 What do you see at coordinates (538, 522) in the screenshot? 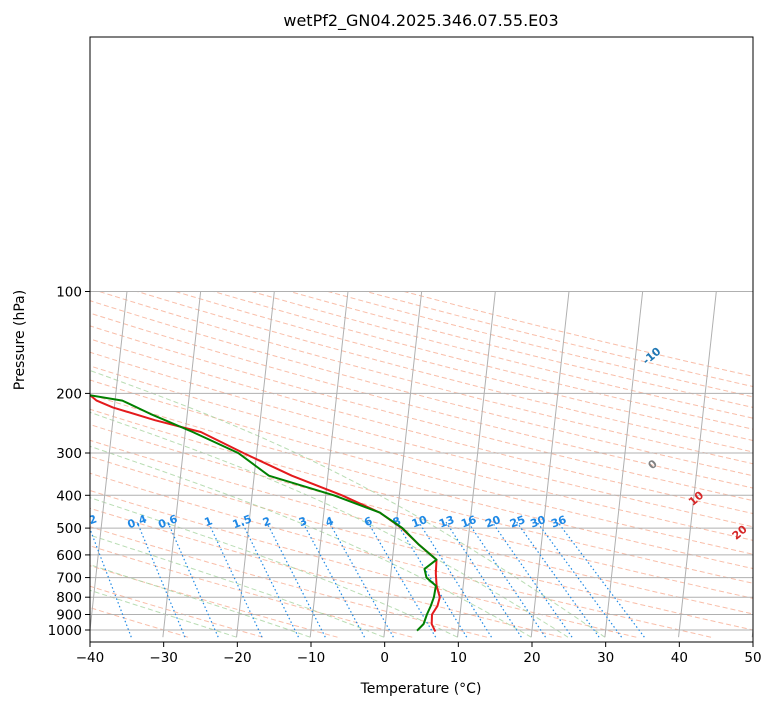
I see `mixing-ratio-label: 30` at bounding box center [538, 522].